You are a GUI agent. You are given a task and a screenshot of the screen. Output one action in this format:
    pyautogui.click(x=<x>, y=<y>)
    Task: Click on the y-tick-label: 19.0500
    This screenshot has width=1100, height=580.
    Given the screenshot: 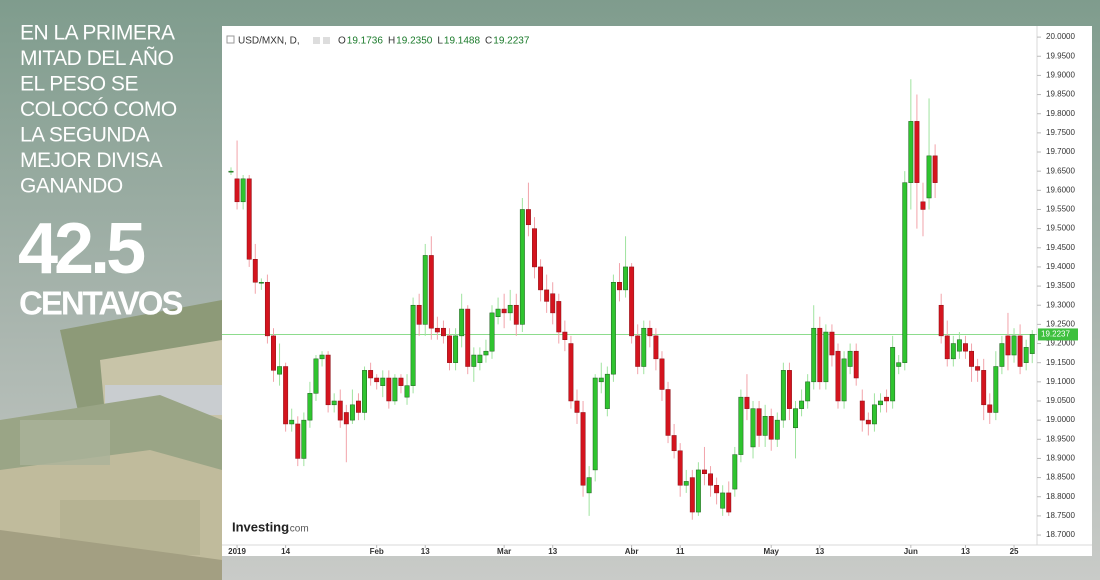 What is the action you would take?
    pyautogui.click(x=1060, y=400)
    